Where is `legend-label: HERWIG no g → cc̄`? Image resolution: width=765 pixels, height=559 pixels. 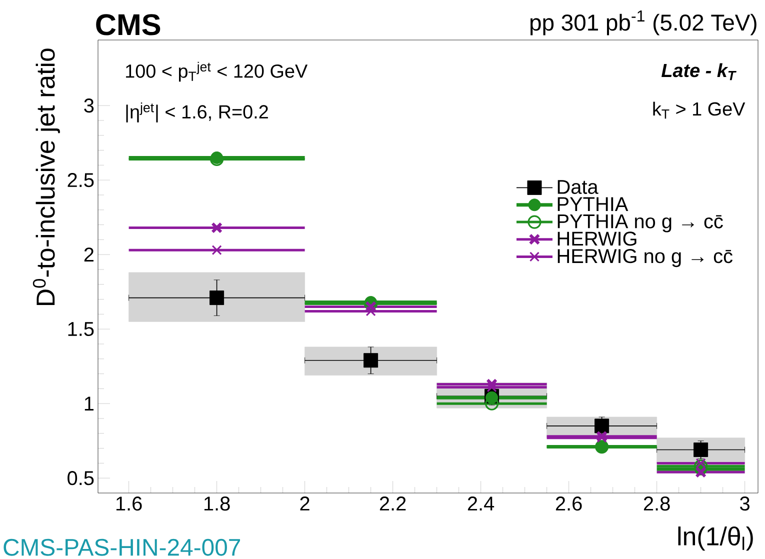
legend-label: HERWIG no g → cc̄ is located at coordinates (645, 258).